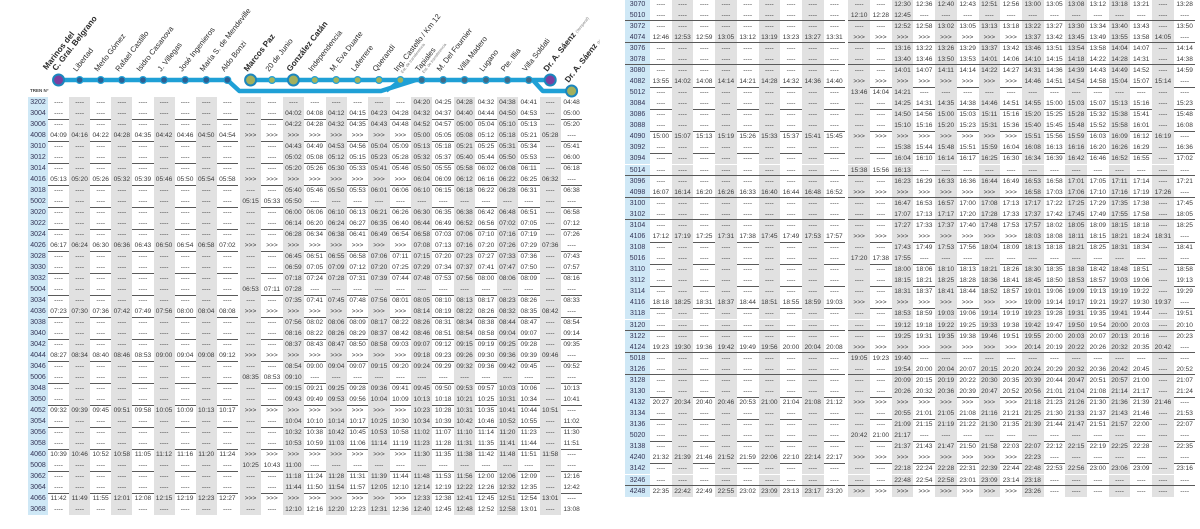 This screenshot has width=1200, height=529. What do you see at coordinates (924, 181) in the screenshot?
I see `time-cell: 16:29` at bounding box center [924, 181].